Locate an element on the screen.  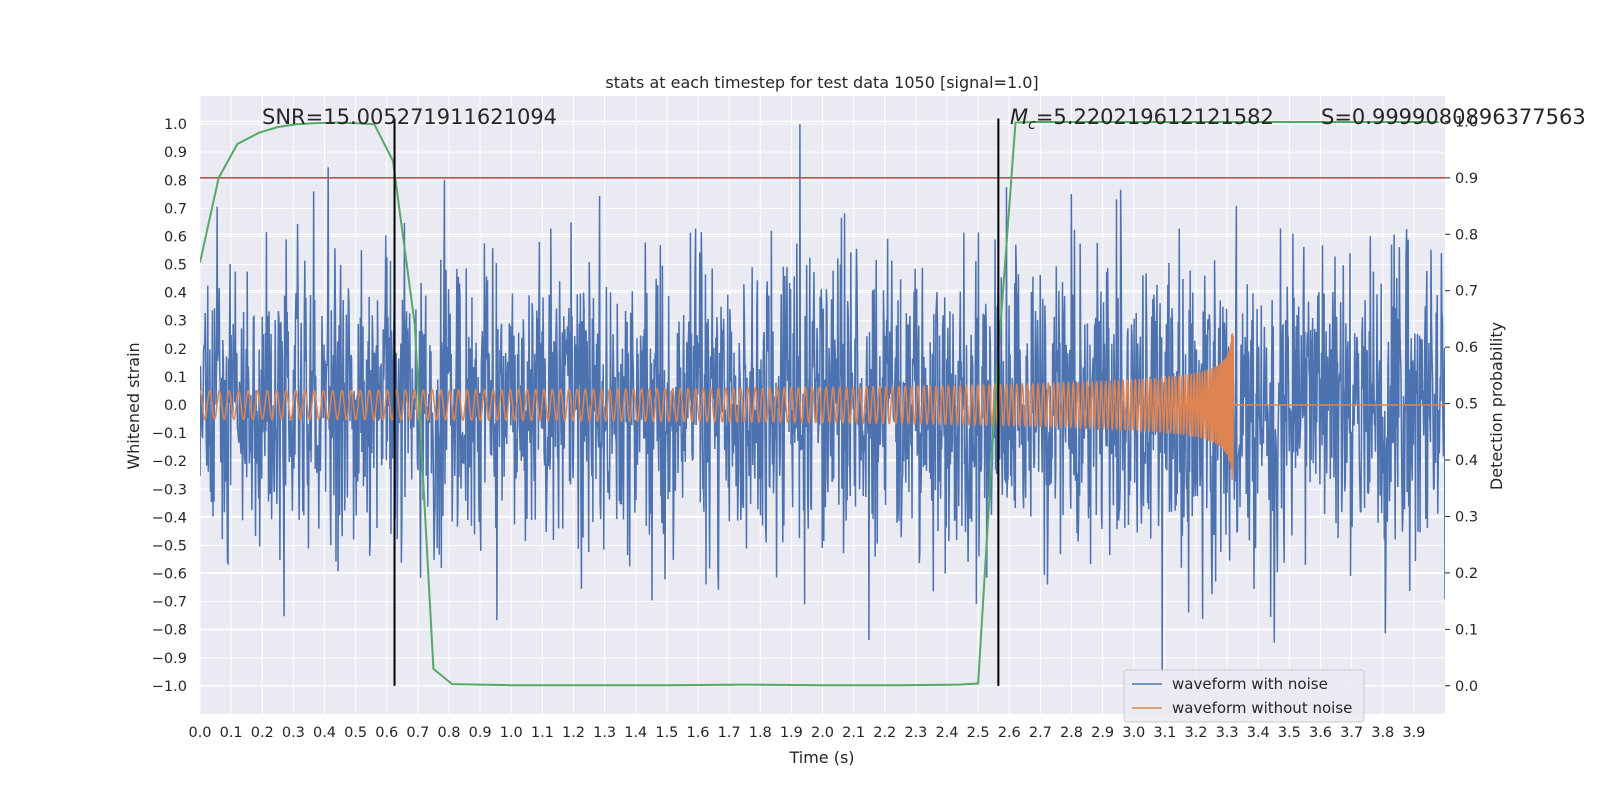
x-tick-label: 1.8 is located at coordinates (760, 733).